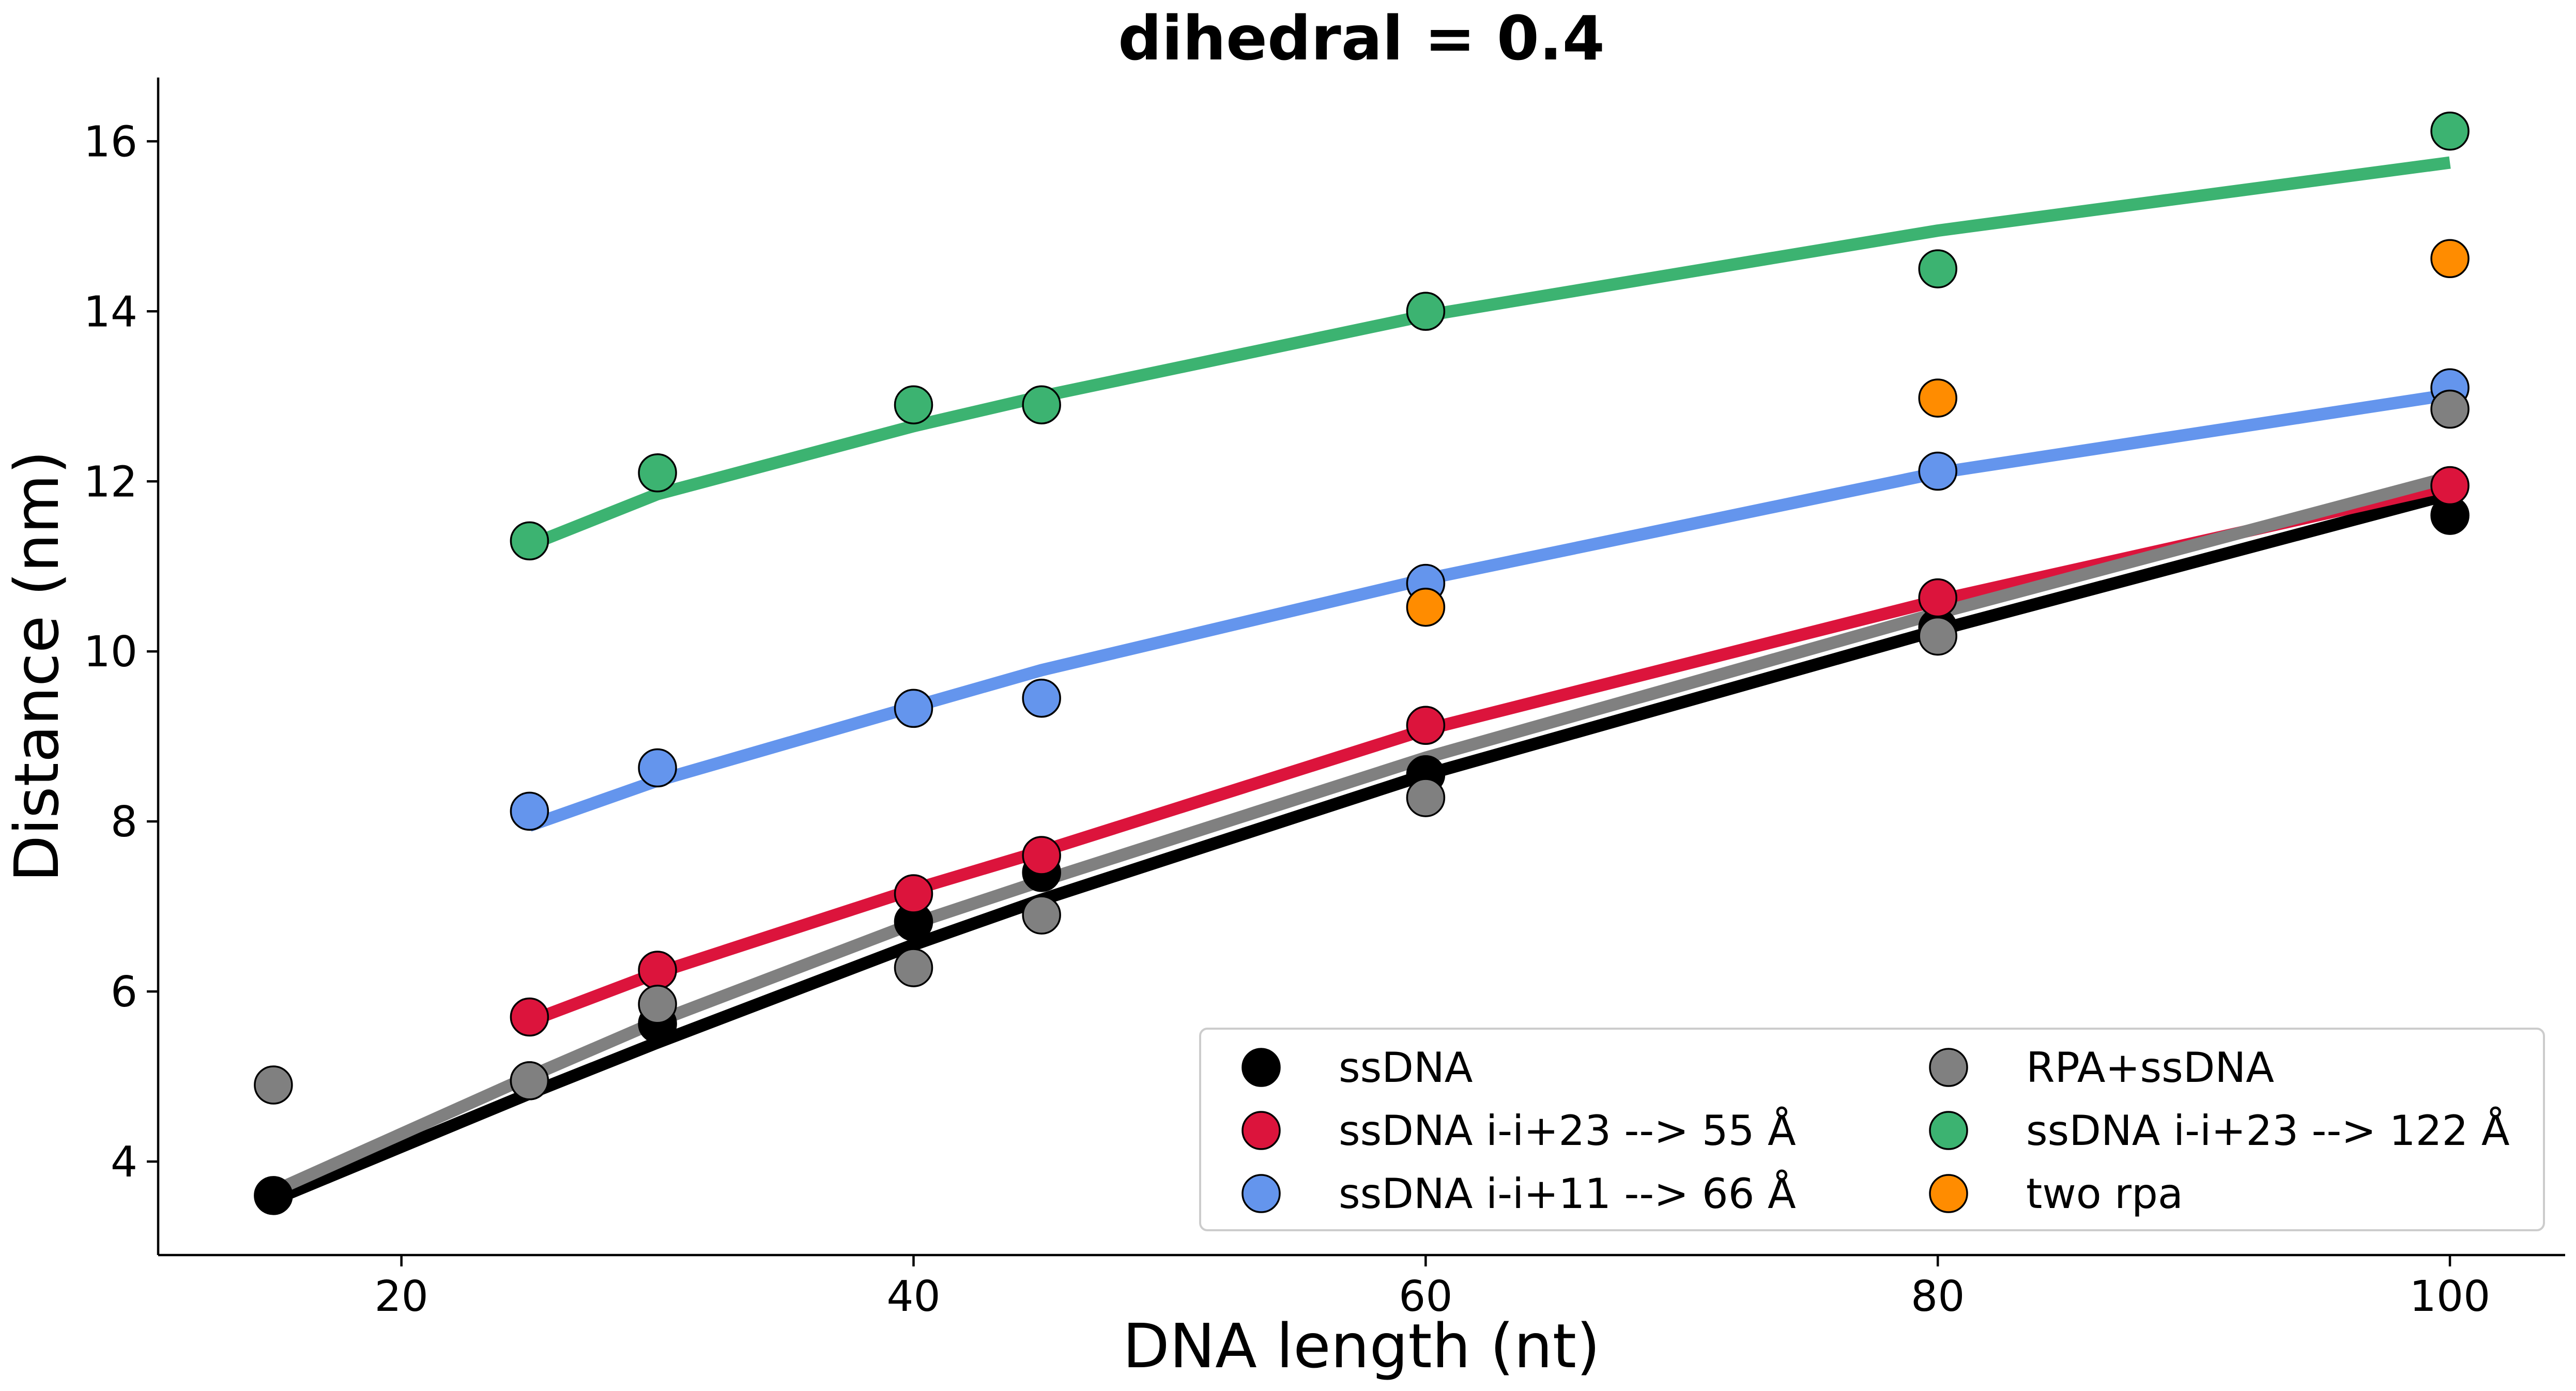 The width and height of the screenshot is (2576, 1391). Describe the element at coordinates (401, 1296) in the screenshot. I see `x-tick-label: 20` at that location.